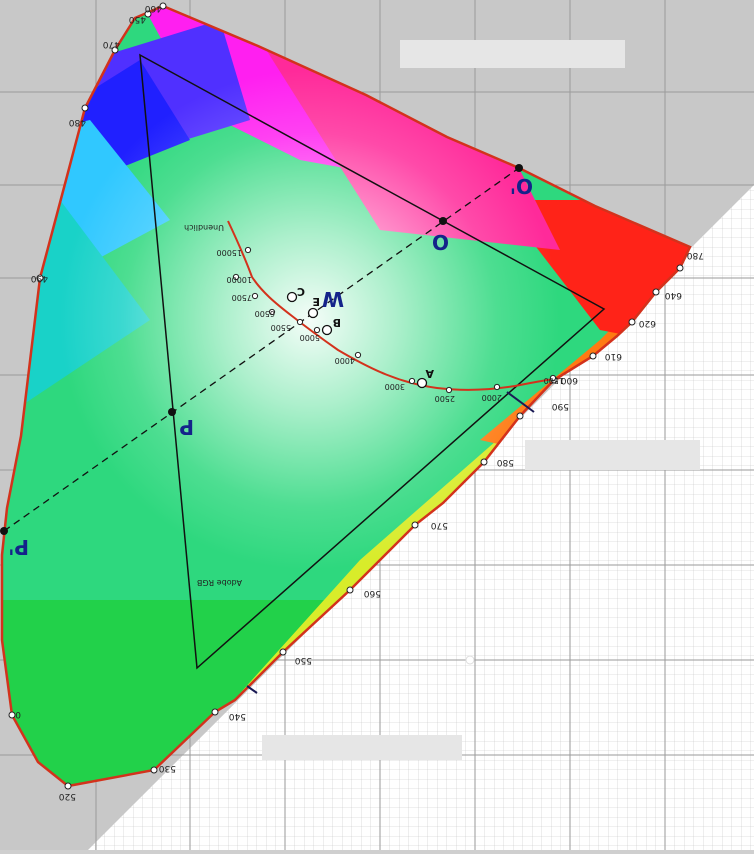 This screenshot has height=854, width=754. I want to click on wavelength-label-600: 610, so click(613, 356).